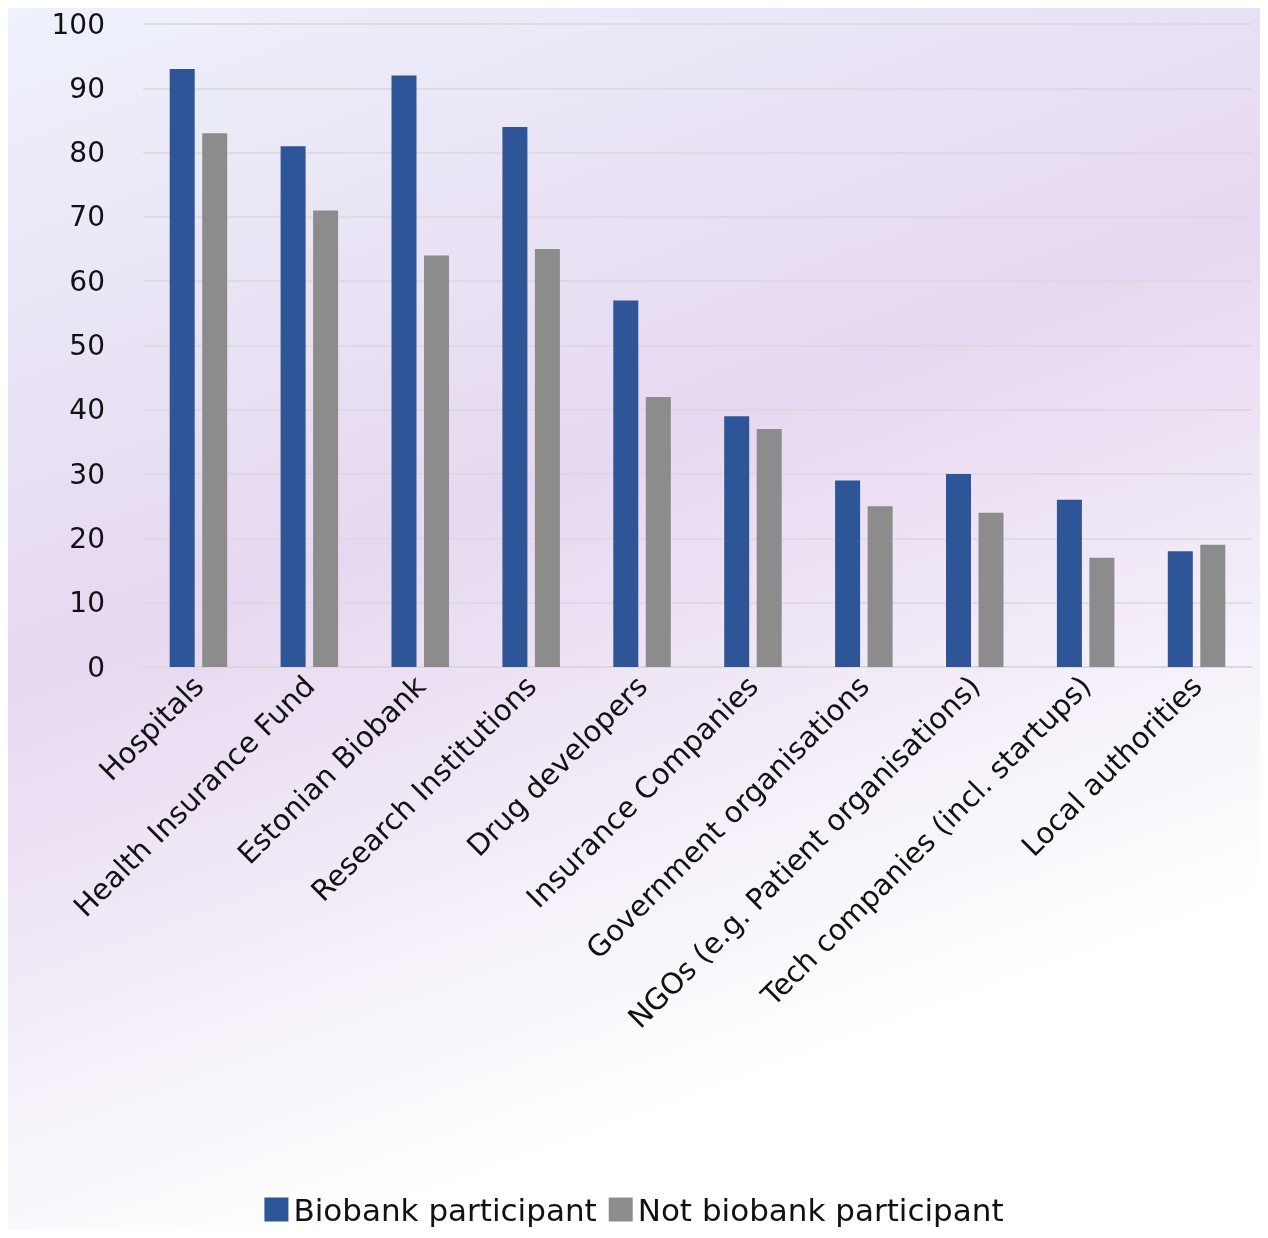 This screenshot has height=1238, width=1268. I want to click on y-tick-label: 100, so click(78, 24).